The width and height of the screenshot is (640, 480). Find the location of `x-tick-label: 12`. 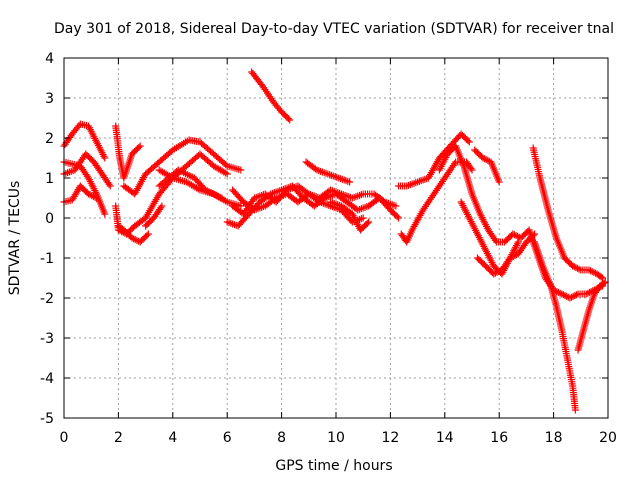

x-tick-label: 12 is located at coordinates (390, 438).